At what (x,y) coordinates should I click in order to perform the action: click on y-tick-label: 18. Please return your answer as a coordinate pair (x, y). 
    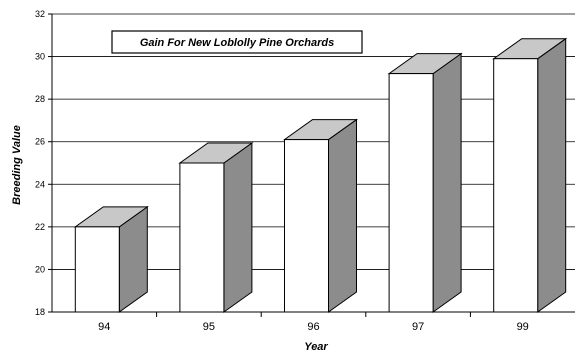
    Looking at the image, I should click on (40, 312).